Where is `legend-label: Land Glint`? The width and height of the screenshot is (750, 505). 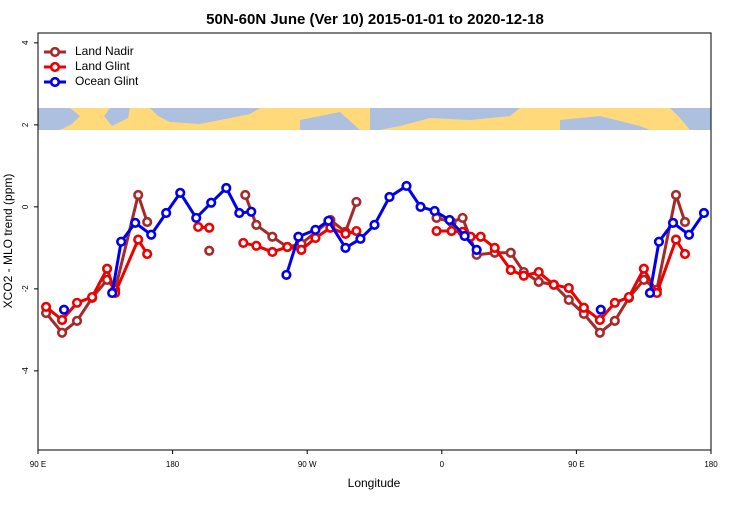
legend-label: Land Glint is located at coordinates (102, 66).